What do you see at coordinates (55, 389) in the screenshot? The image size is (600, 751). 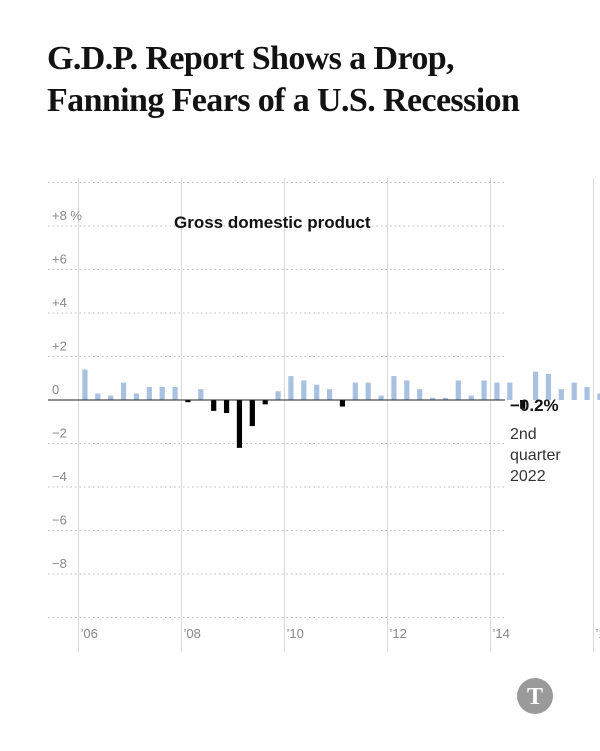 I see `y-tick-label: 0` at bounding box center [55, 389].